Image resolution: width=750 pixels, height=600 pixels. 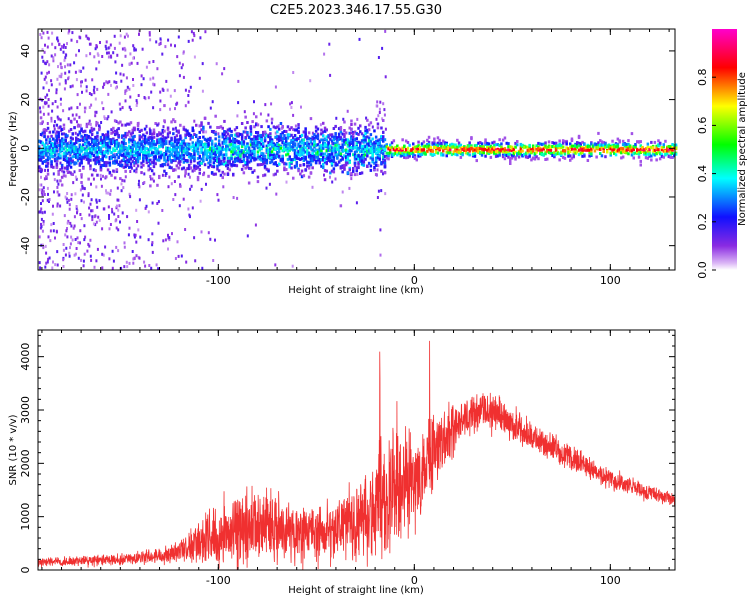 I want to click on y-tick-label: 3000, so click(x=25, y=410).